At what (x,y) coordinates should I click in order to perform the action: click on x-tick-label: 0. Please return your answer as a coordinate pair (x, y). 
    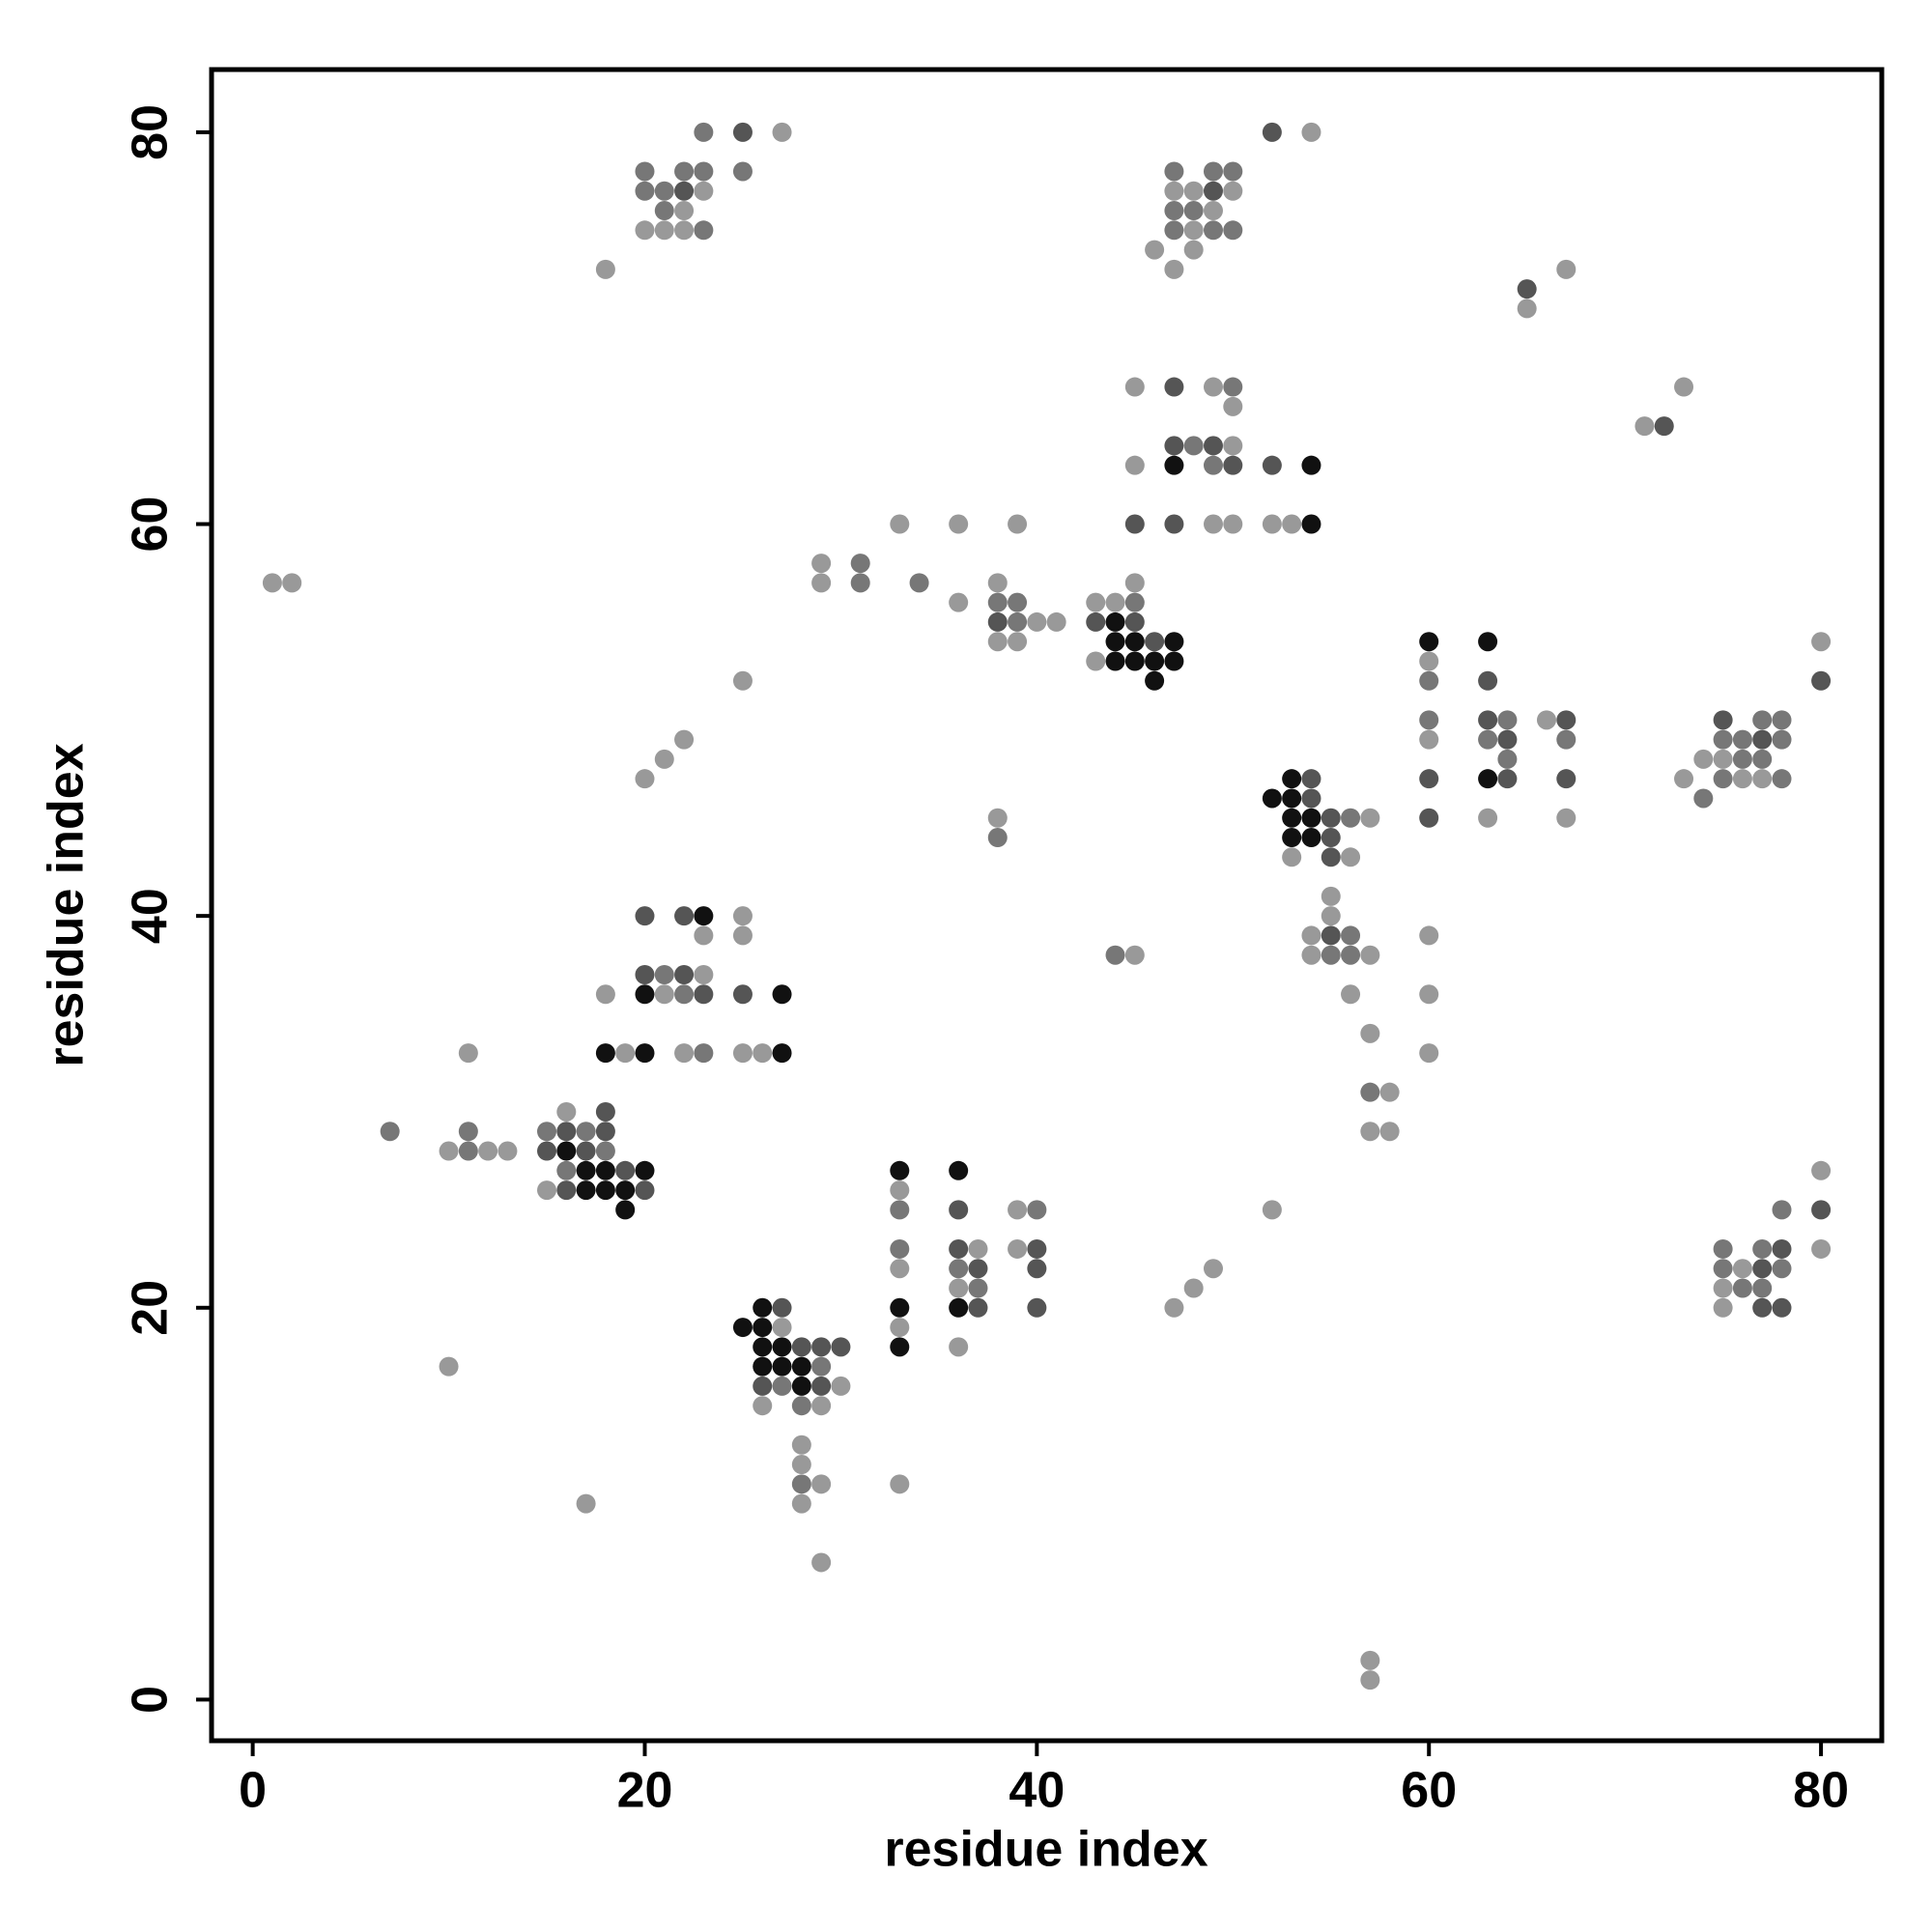
    Looking at the image, I should click on (253, 1791).